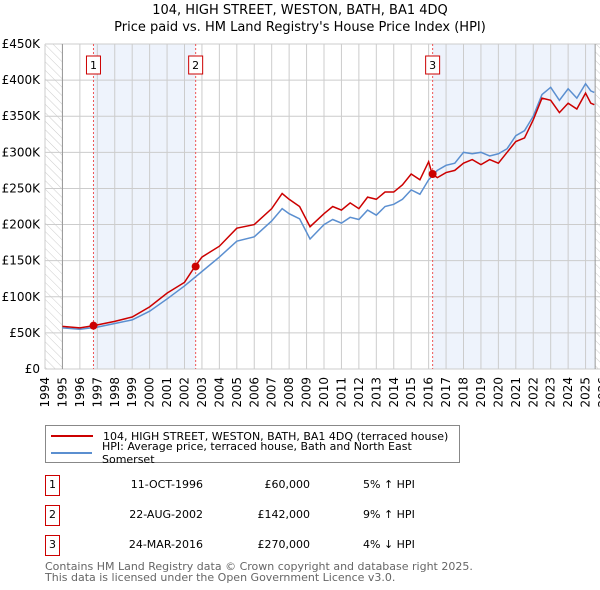 The width and height of the screenshot is (600, 590). I want to click on transaction-hpi: 9% ↑ HPI, so click(389, 514).